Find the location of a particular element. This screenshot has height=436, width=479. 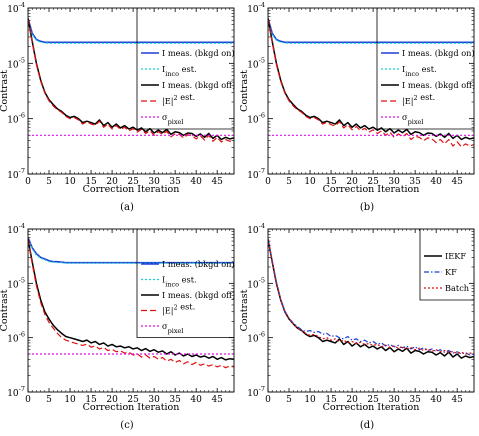

y-tick-exponent: -5 is located at coordinates (22, 60).